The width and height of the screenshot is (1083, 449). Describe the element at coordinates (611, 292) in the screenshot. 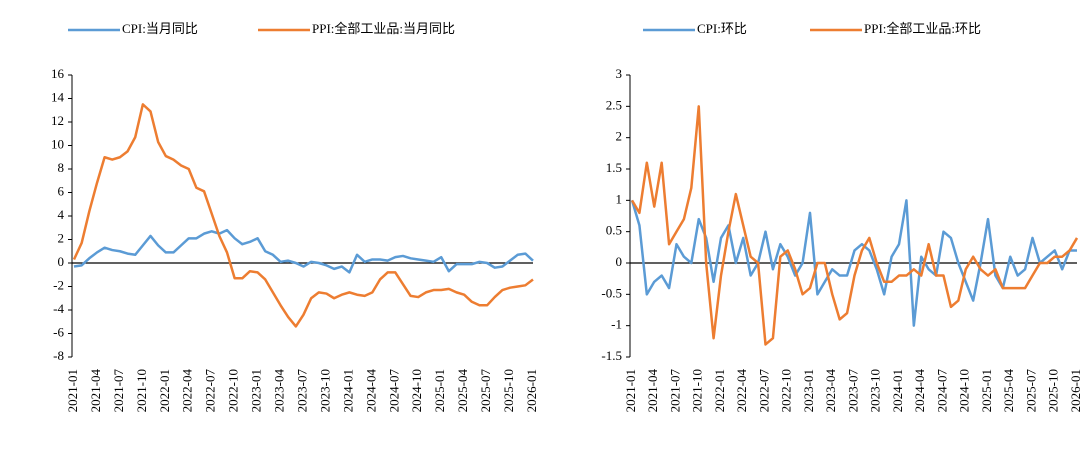

I see `y-tick-label: -0.5` at that location.